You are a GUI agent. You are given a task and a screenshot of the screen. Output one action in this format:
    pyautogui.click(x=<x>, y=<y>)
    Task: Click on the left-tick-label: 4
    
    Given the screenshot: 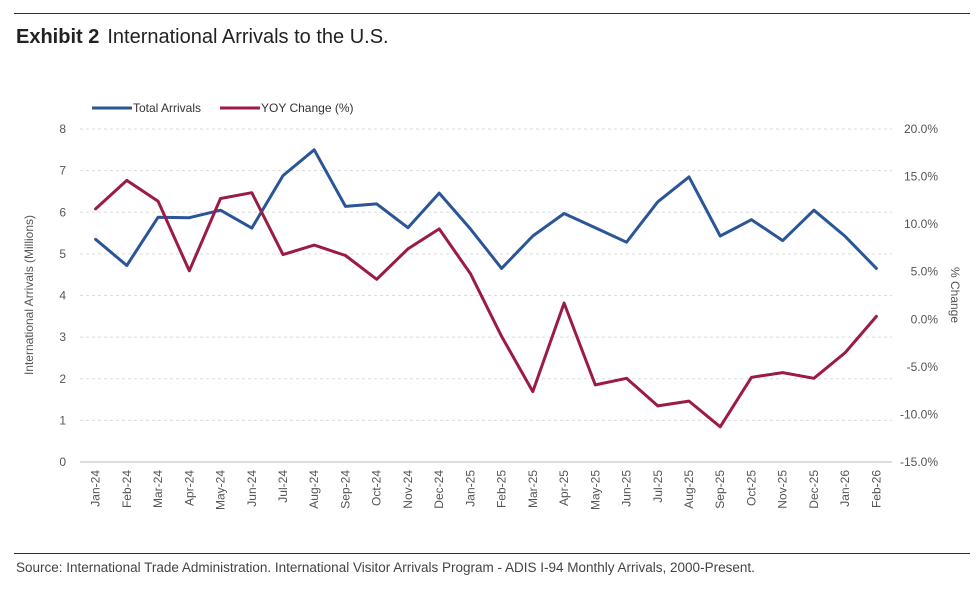 What is the action you would take?
    pyautogui.click(x=62, y=296)
    